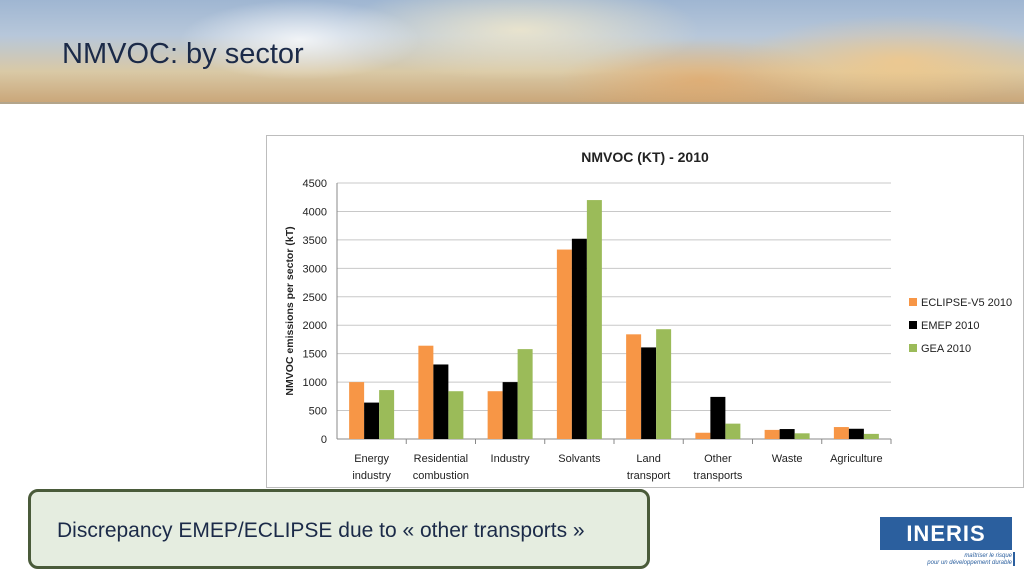 This screenshot has width=1024, height=576. Describe the element at coordinates (645, 157) in the screenshot. I see `chart-title: NMVOC (KT) - 2010` at that location.